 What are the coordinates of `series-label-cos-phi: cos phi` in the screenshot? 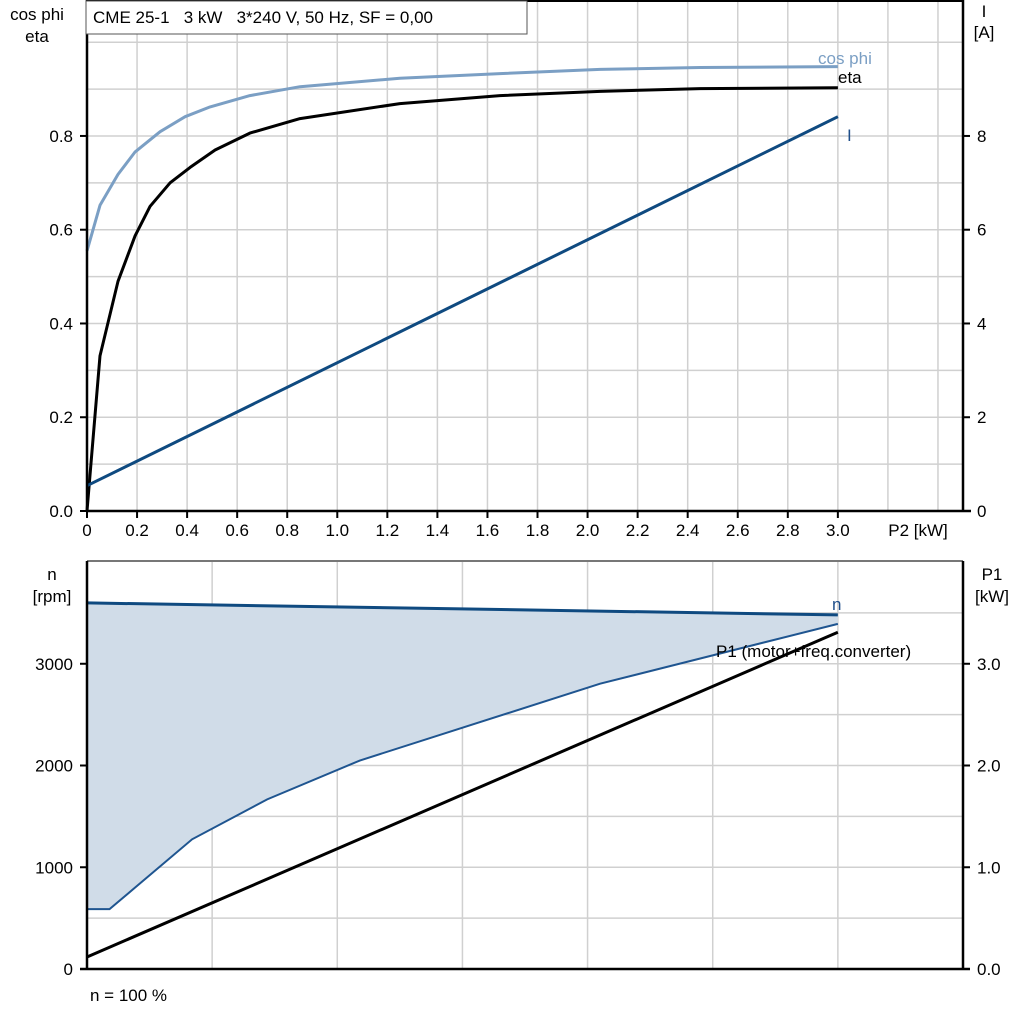 It's located at (845, 58).